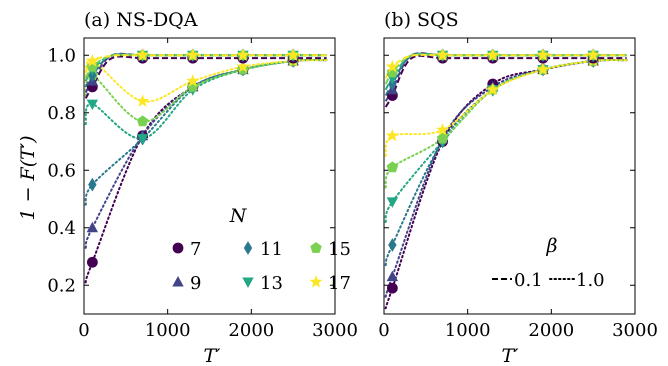 The height and width of the screenshot is (366, 668). I want to click on legend-n-label-17: 17, so click(339, 283).